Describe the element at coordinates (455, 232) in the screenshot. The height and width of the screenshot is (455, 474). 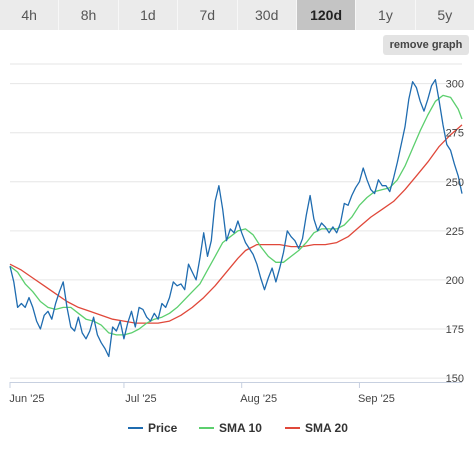
I see `y-tick-label: 225` at that location.